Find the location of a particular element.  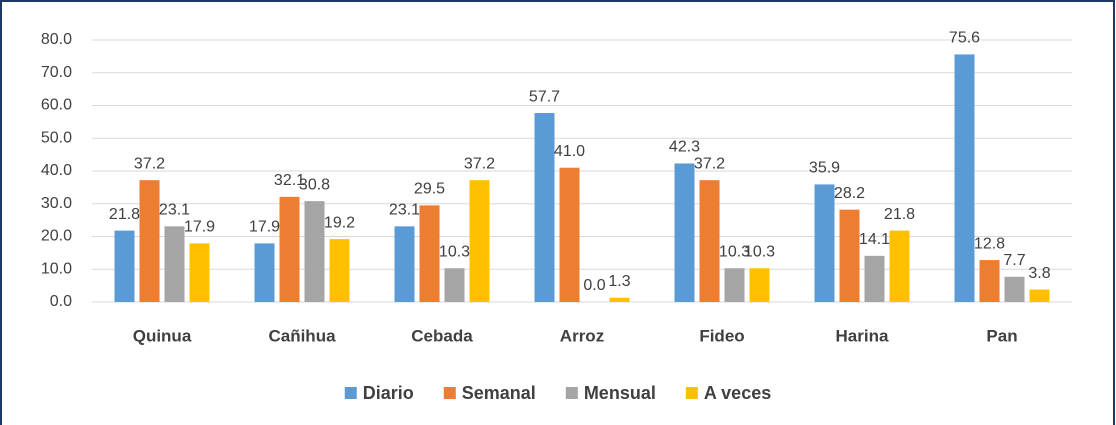

data-label: 29.5 is located at coordinates (429, 189).